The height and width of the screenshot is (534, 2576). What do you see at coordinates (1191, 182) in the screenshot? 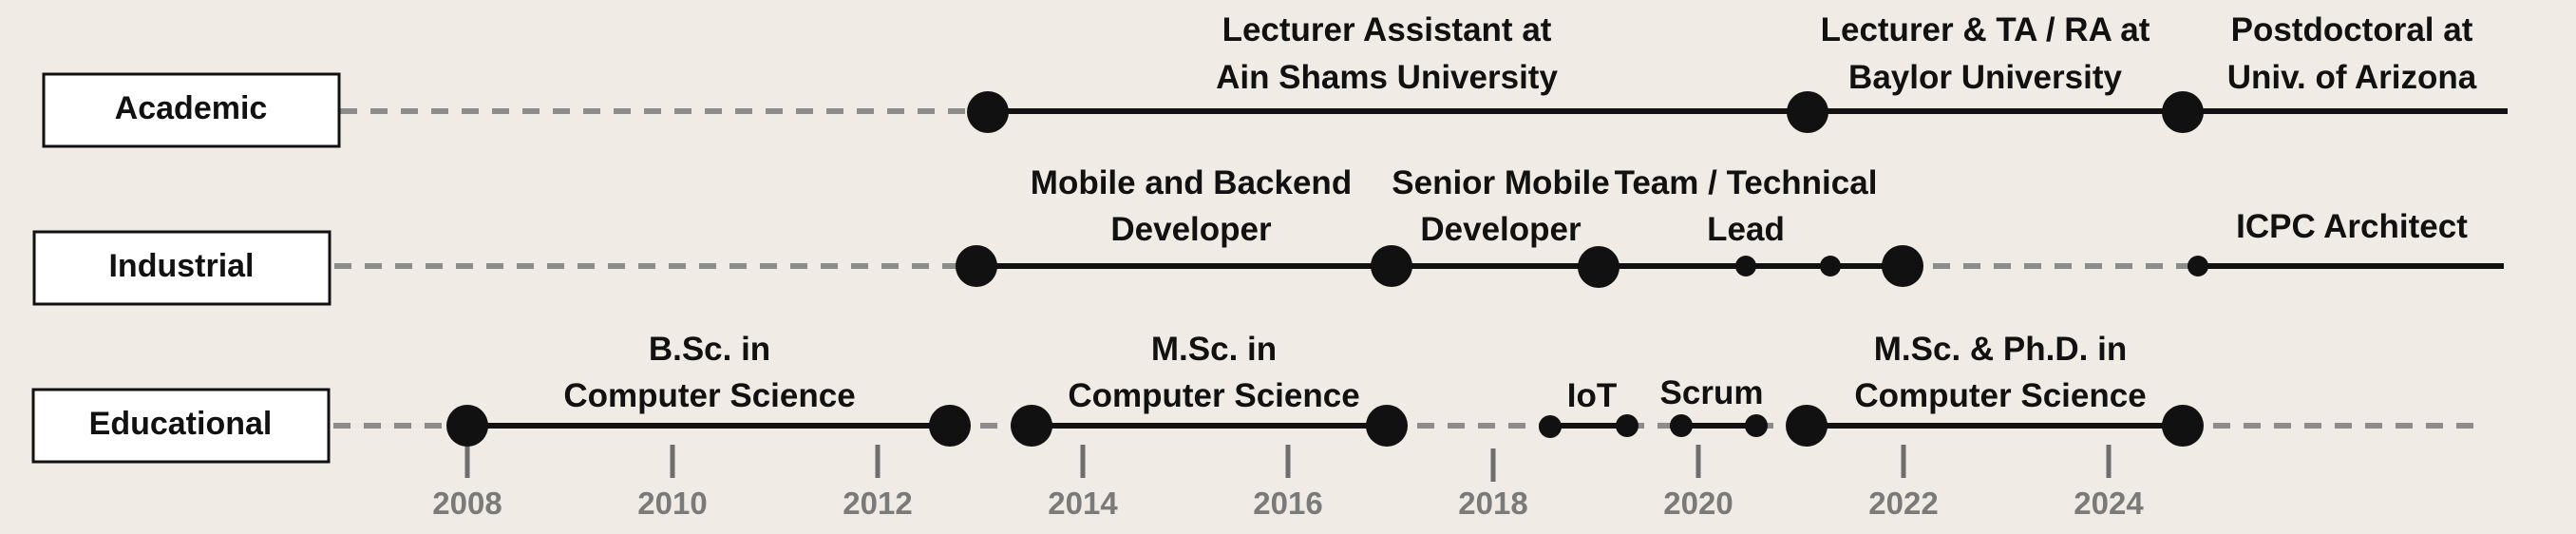
I see `event-label: Mobile and Backend` at bounding box center [1191, 182].